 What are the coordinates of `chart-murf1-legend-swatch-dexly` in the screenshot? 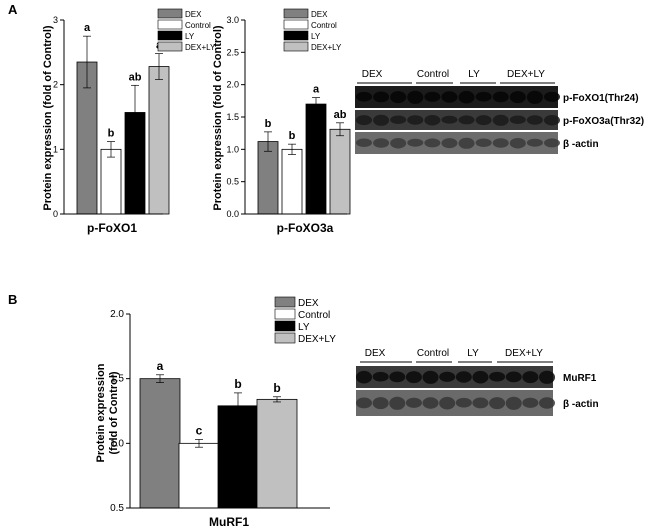 It's located at (285, 338).